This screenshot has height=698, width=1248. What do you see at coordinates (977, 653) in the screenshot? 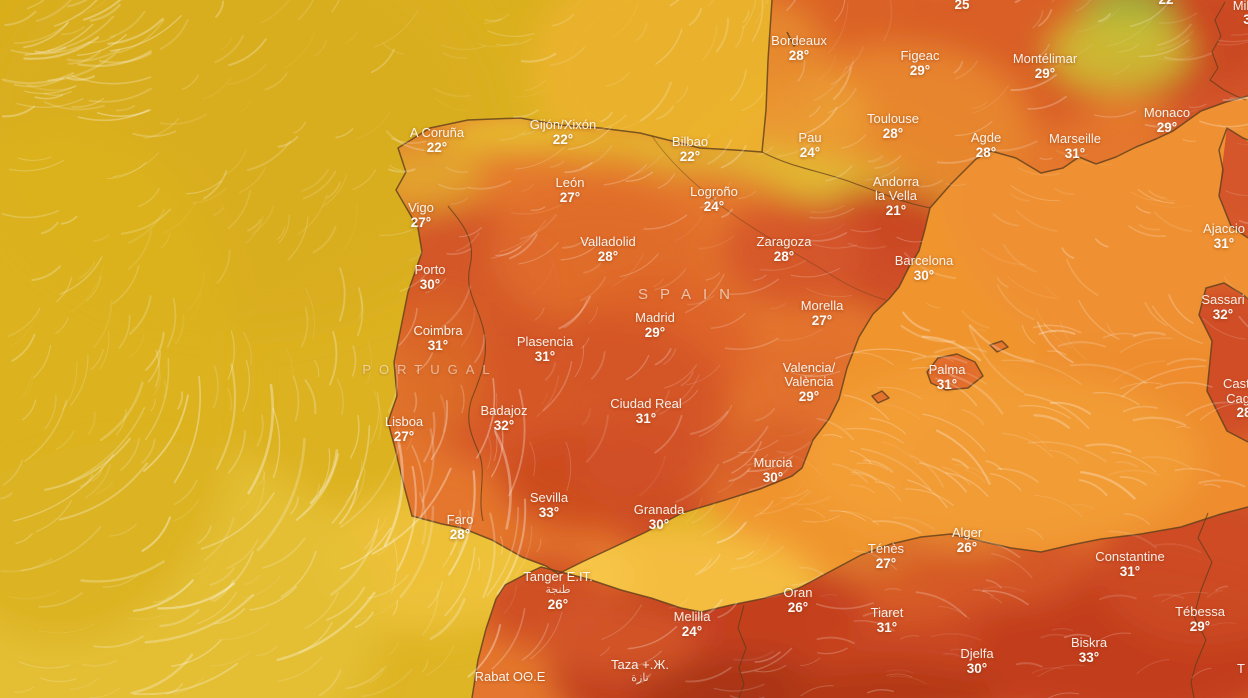
I see `city-name: Djelfa` at bounding box center [977, 653].